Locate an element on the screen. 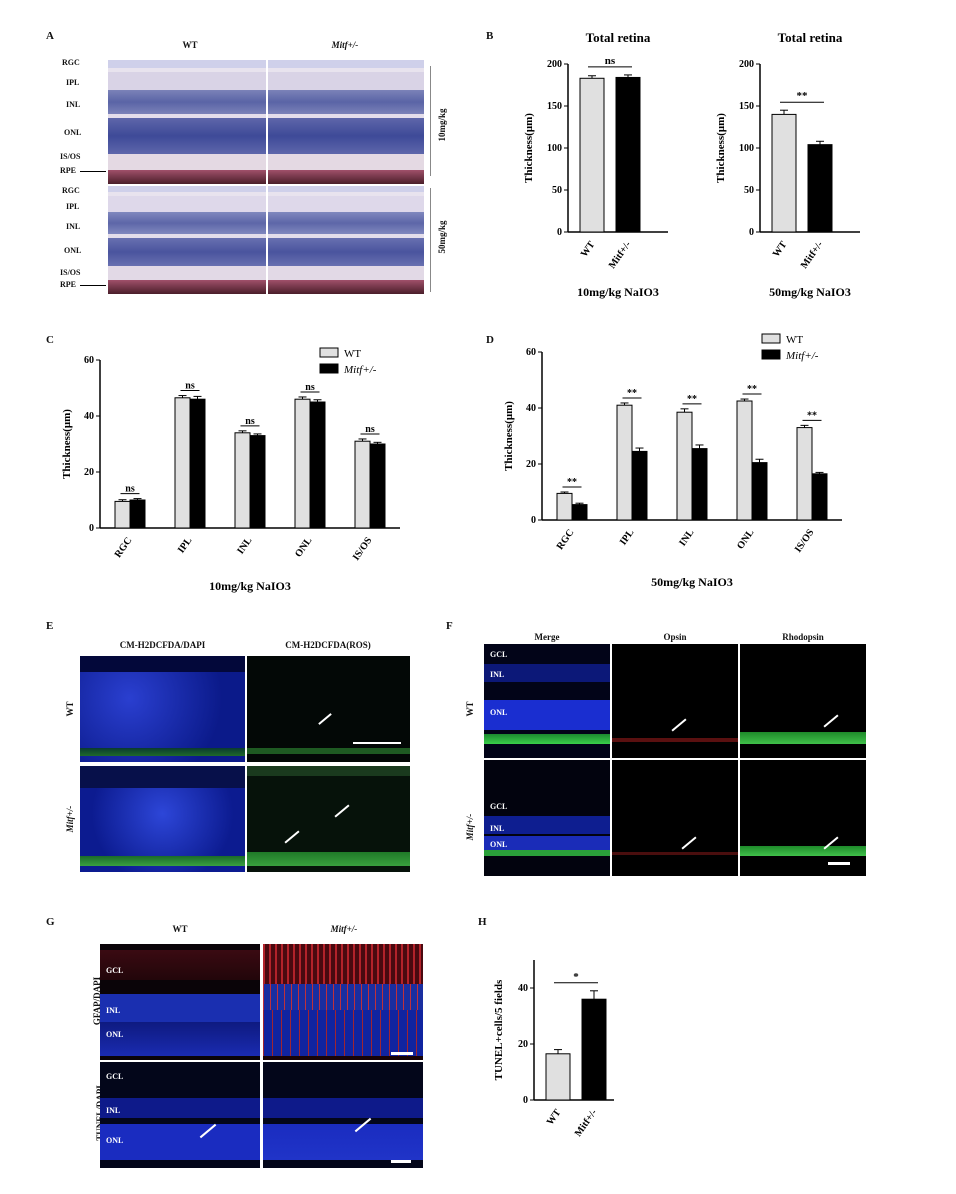 The width and height of the screenshot is (956, 1194). panel-label-a: A is located at coordinates (50, 36).